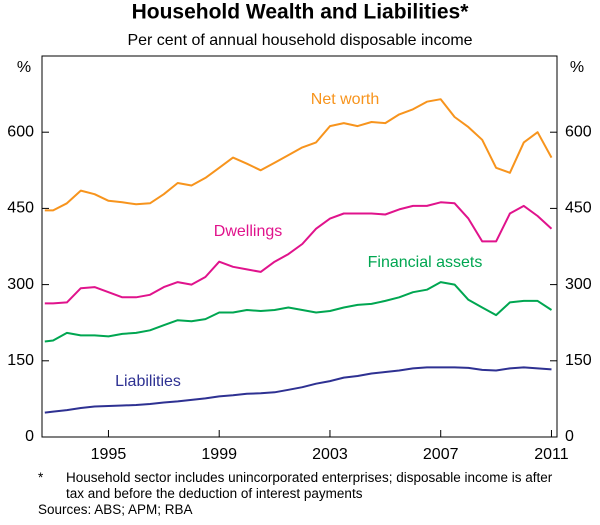 The width and height of the screenshot is (600, 525). What do you see at coordinates (578, 131) in the screenshot?
I see `y2-tick-label: 600` at bounding box center [578, 131].